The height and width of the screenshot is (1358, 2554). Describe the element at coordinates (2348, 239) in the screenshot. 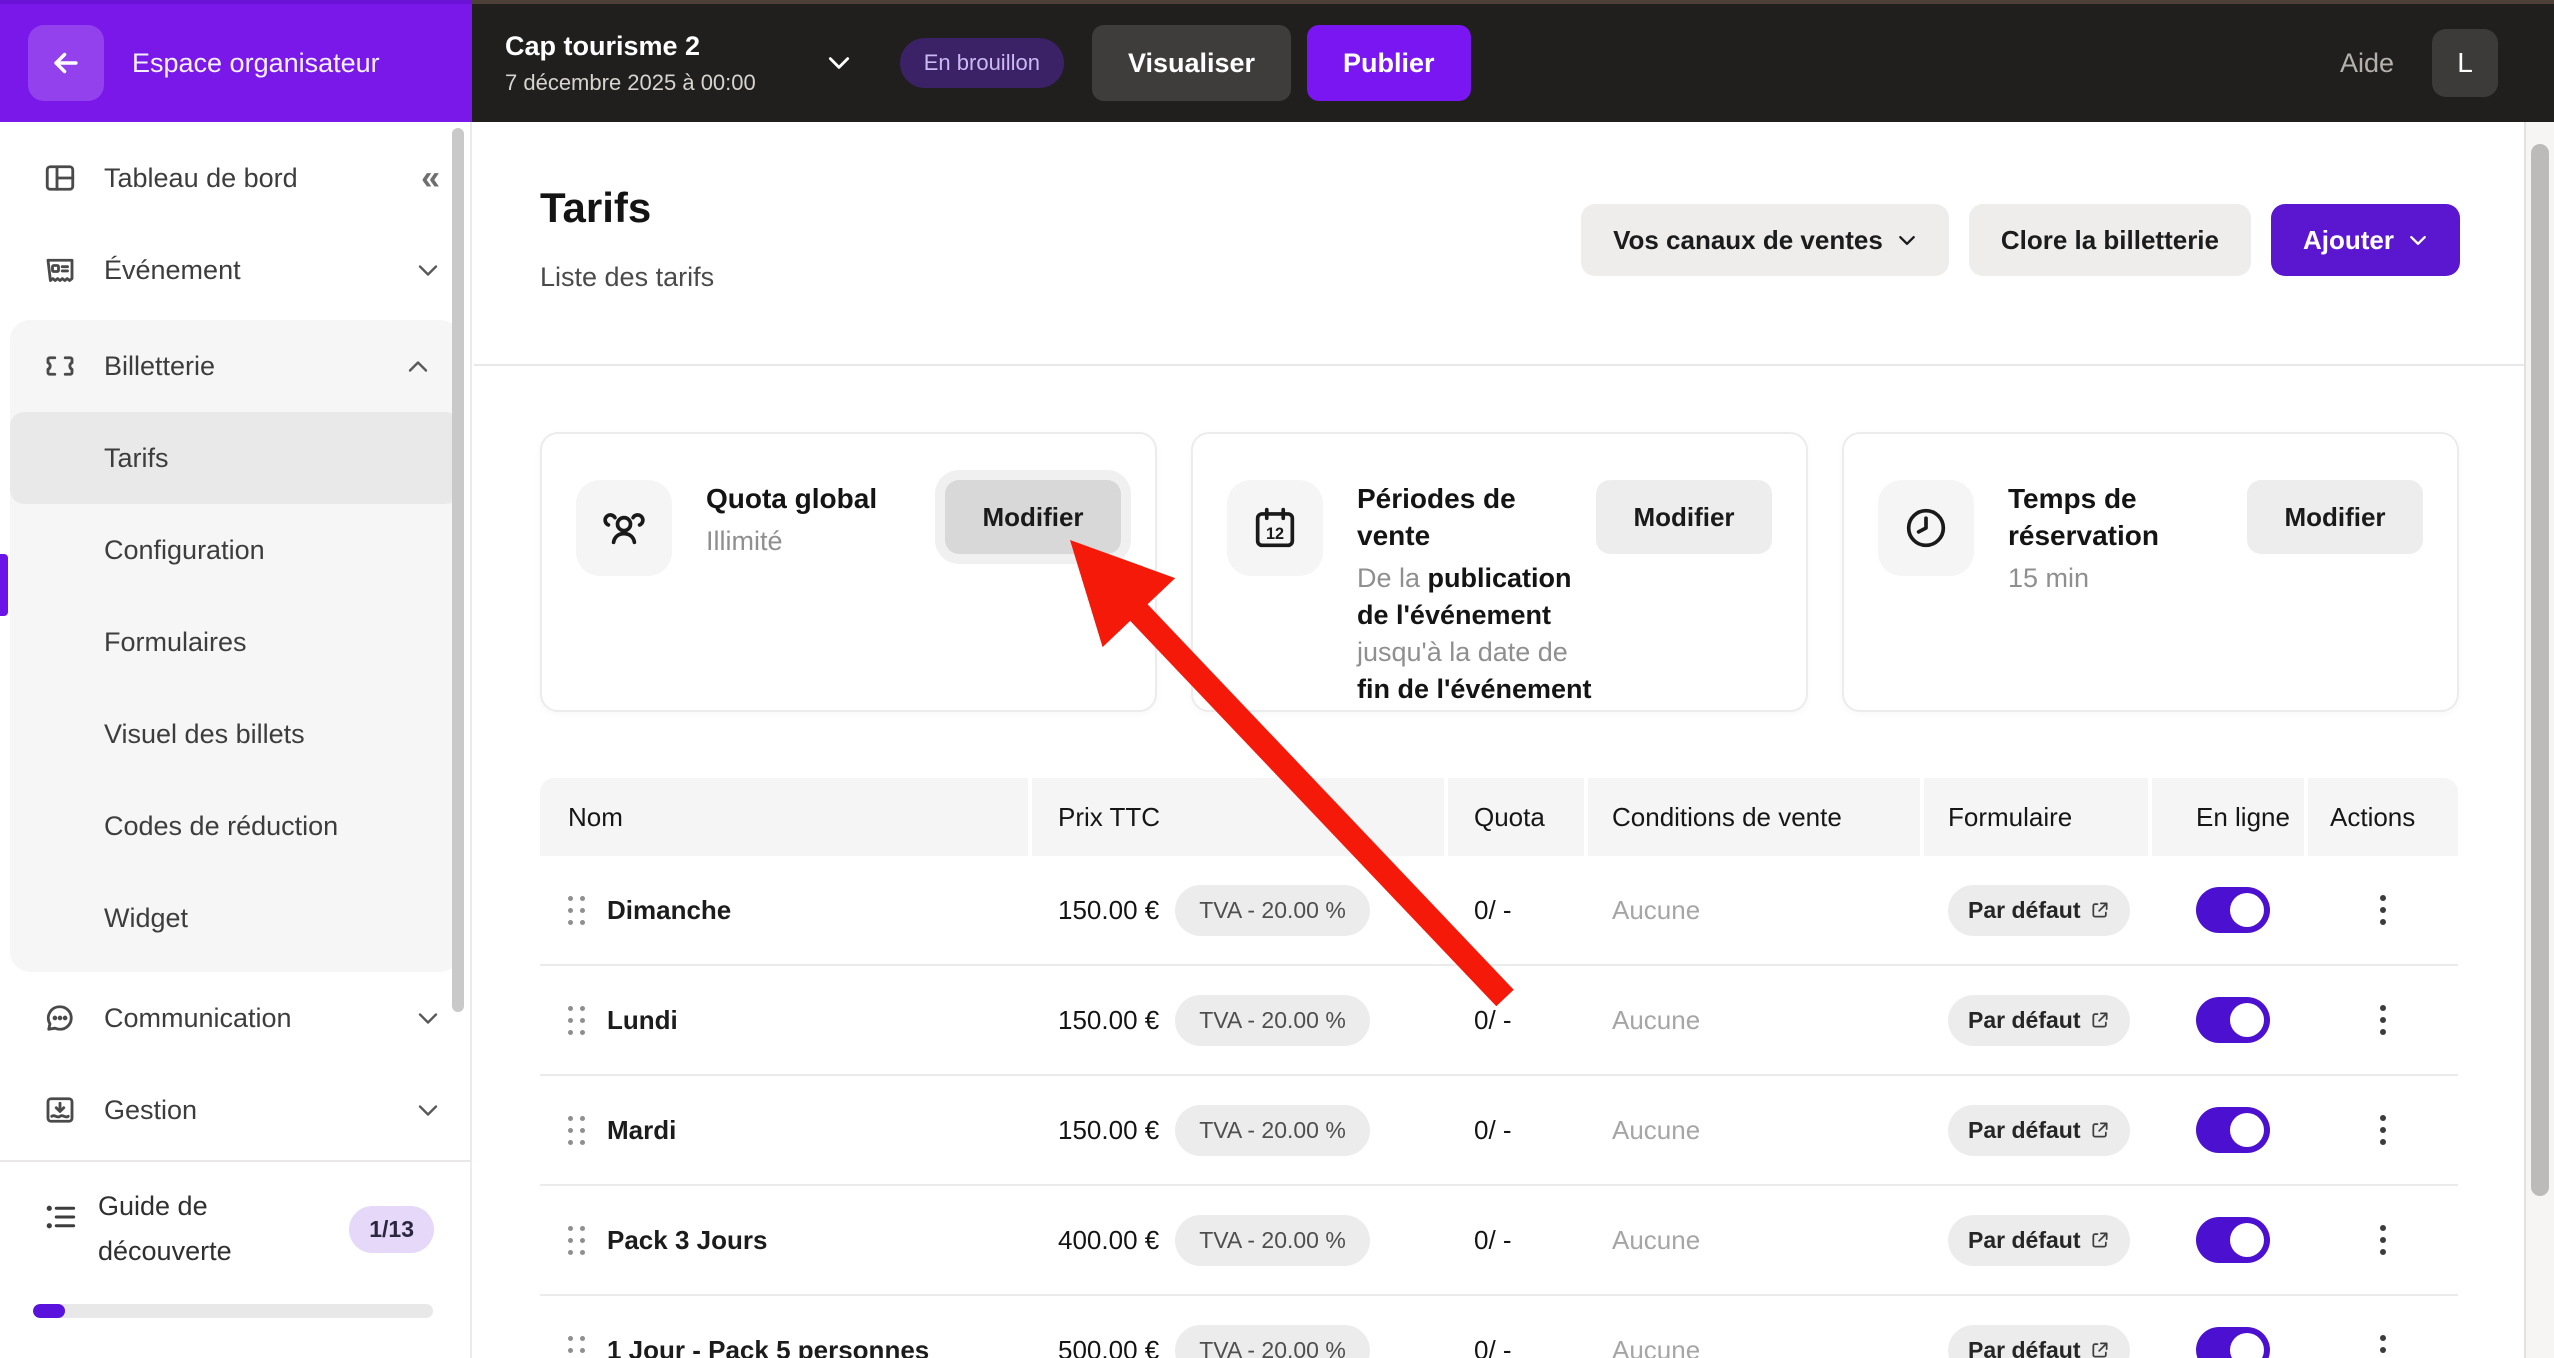

I see `add-button-label: Ajouter` at that location.